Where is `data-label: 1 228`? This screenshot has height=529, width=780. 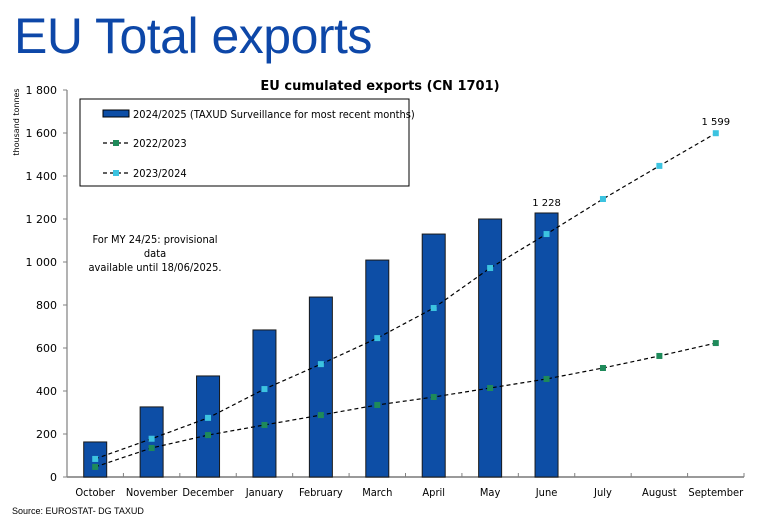
data-label: 1 228 is located at coordinates (546, 203).